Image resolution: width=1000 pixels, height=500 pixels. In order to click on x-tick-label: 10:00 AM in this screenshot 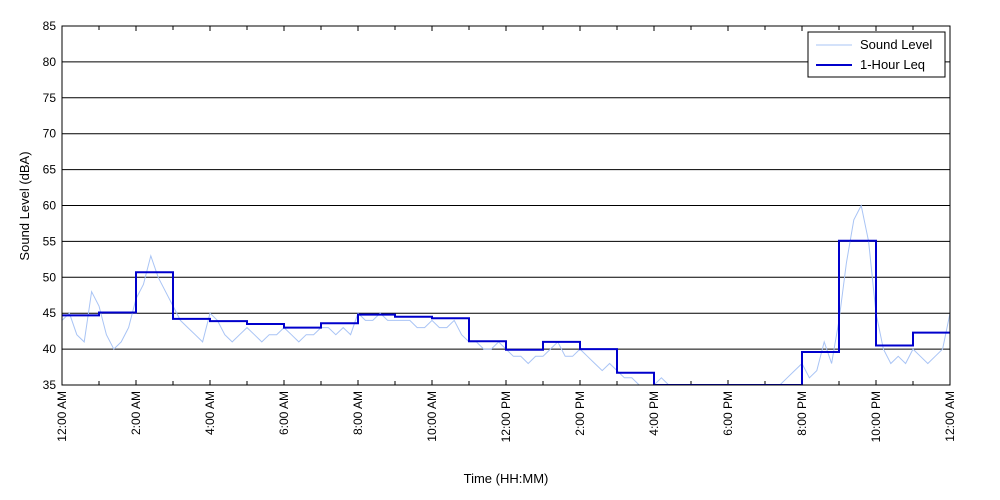, I will do `click(432, 416)`.